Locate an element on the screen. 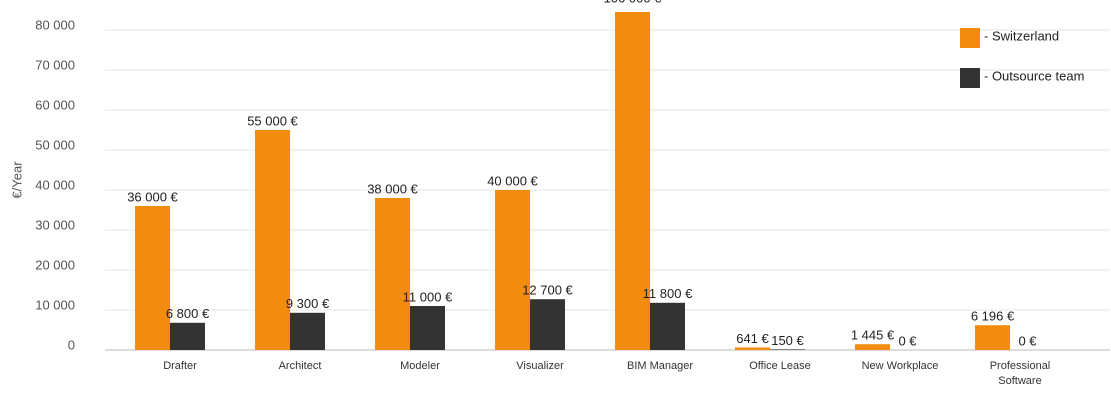 The height and width of the screenshot is (402, 1111). y-tick-label: 10 000 is located at coordinates (55, 304).